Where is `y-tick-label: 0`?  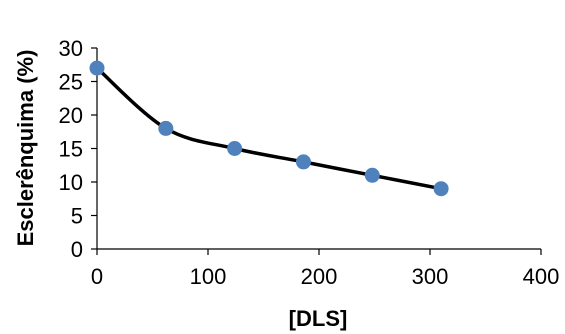 y-tick-label: 0 is located at coordinates (77, 249).